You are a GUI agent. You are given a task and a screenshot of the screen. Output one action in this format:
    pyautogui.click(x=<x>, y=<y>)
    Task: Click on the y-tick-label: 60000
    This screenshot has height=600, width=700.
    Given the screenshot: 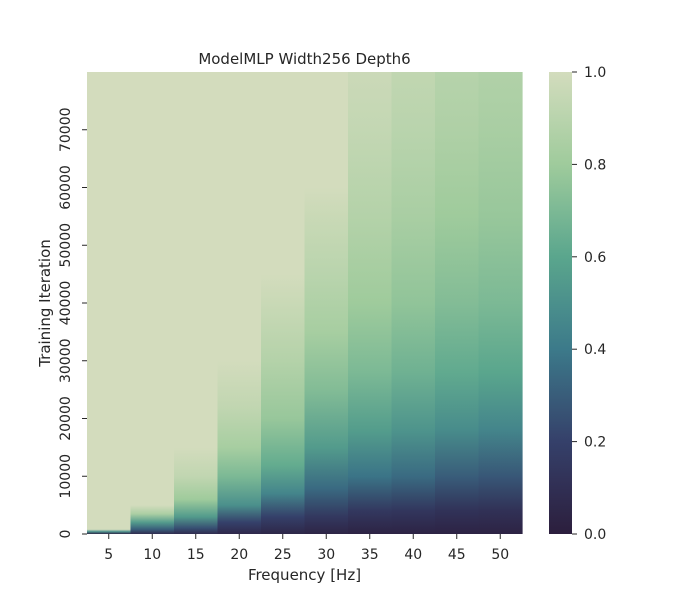 What is the action you would take?
    pyautogui.click(x=66, y=187)
    